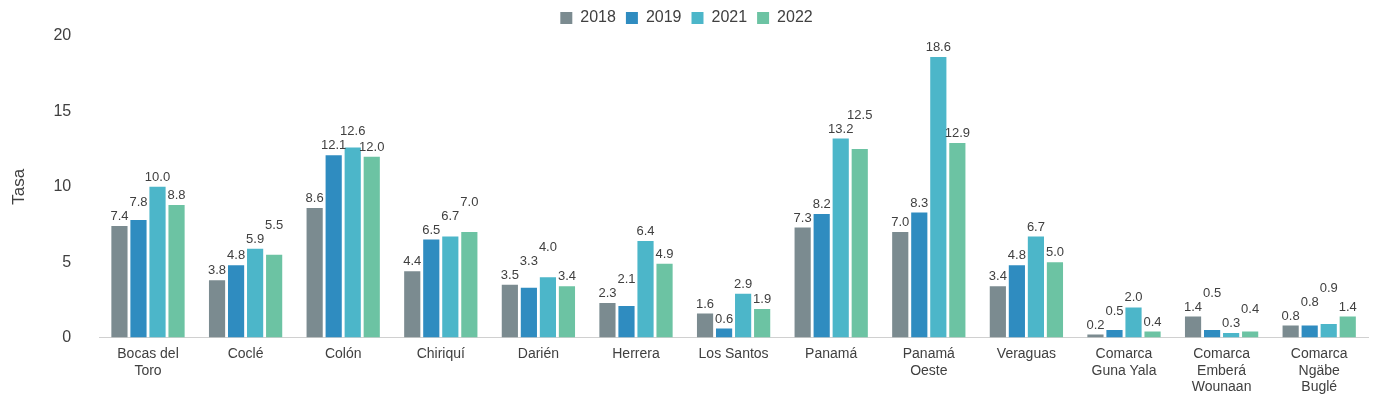  I want to click on data-label: 8.8, so click(176, 194).